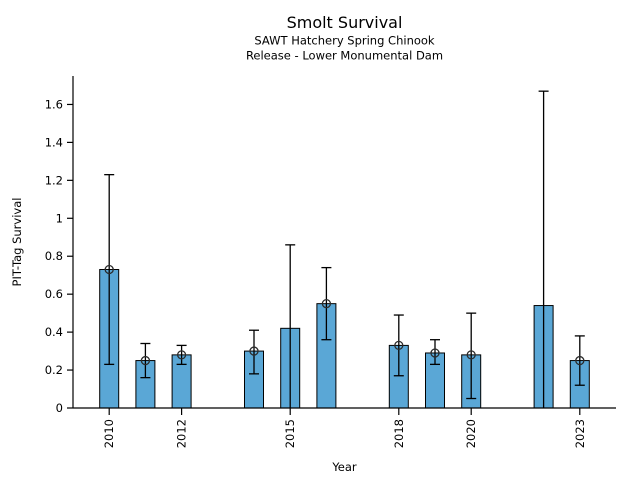  Describe the element at coordinates (345, 22) in the screenshot. I see `chart-title: Smolt Survival` at that location.